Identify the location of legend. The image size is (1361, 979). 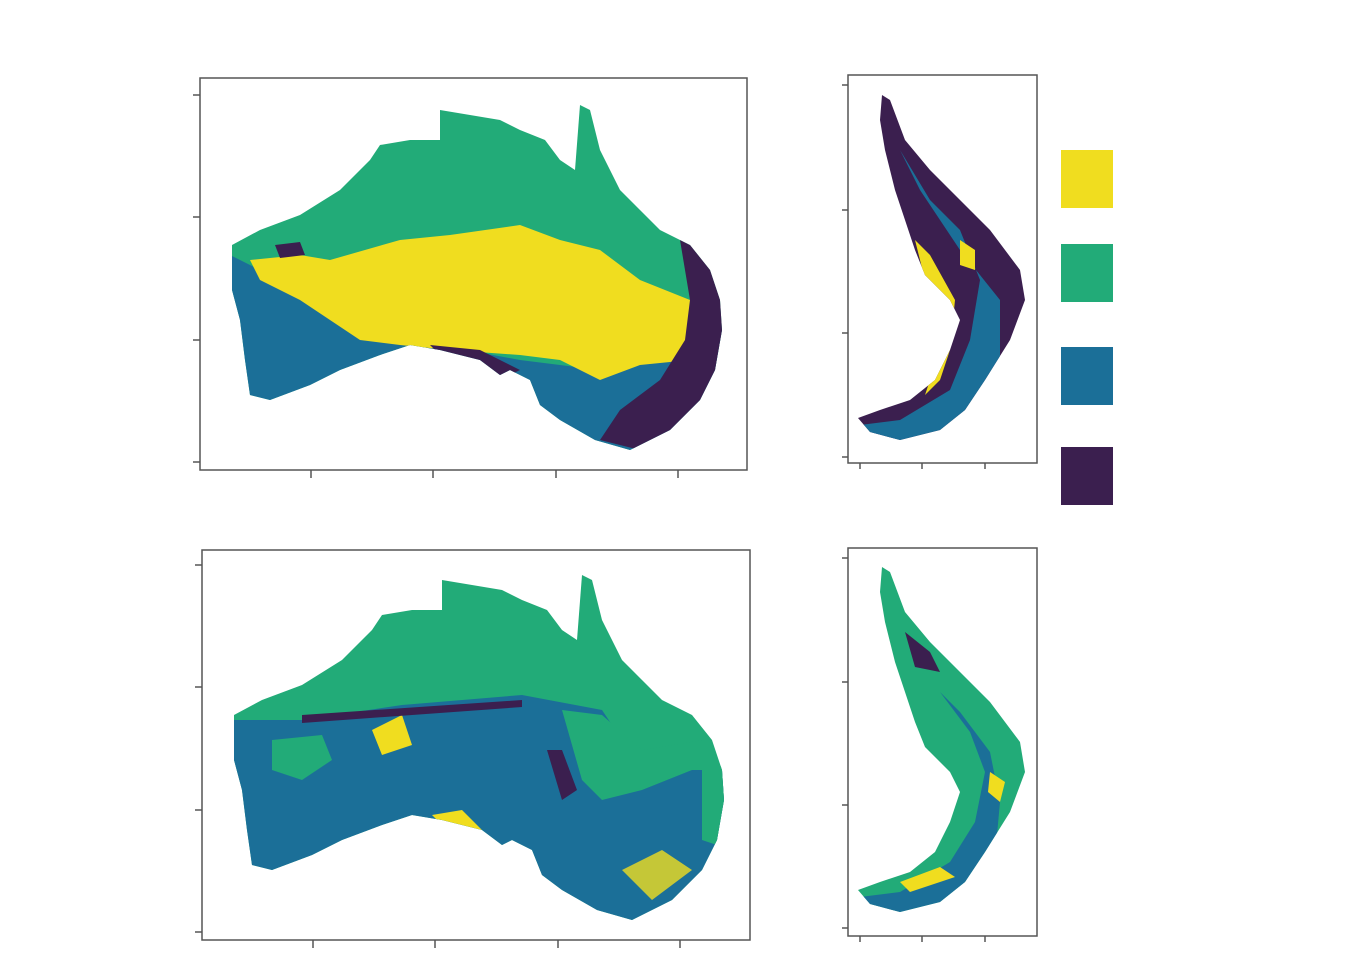
(1087, 327).